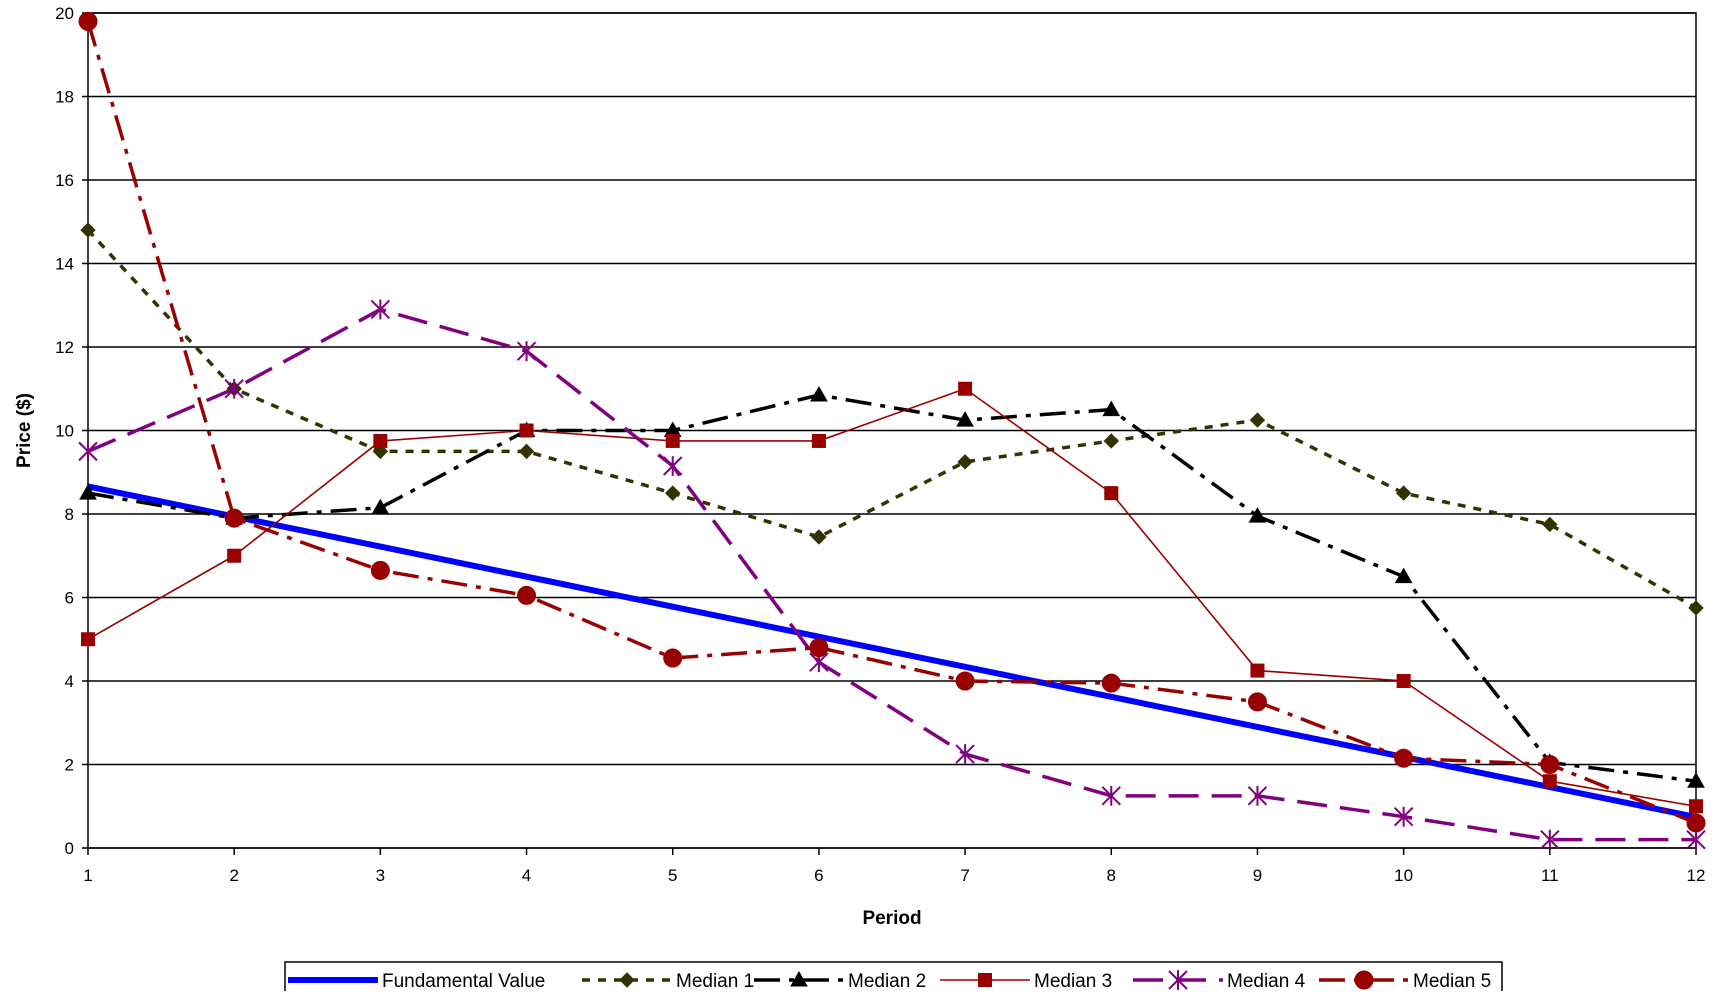  I want to click on y-tick-label: 6, so click(69, 598).